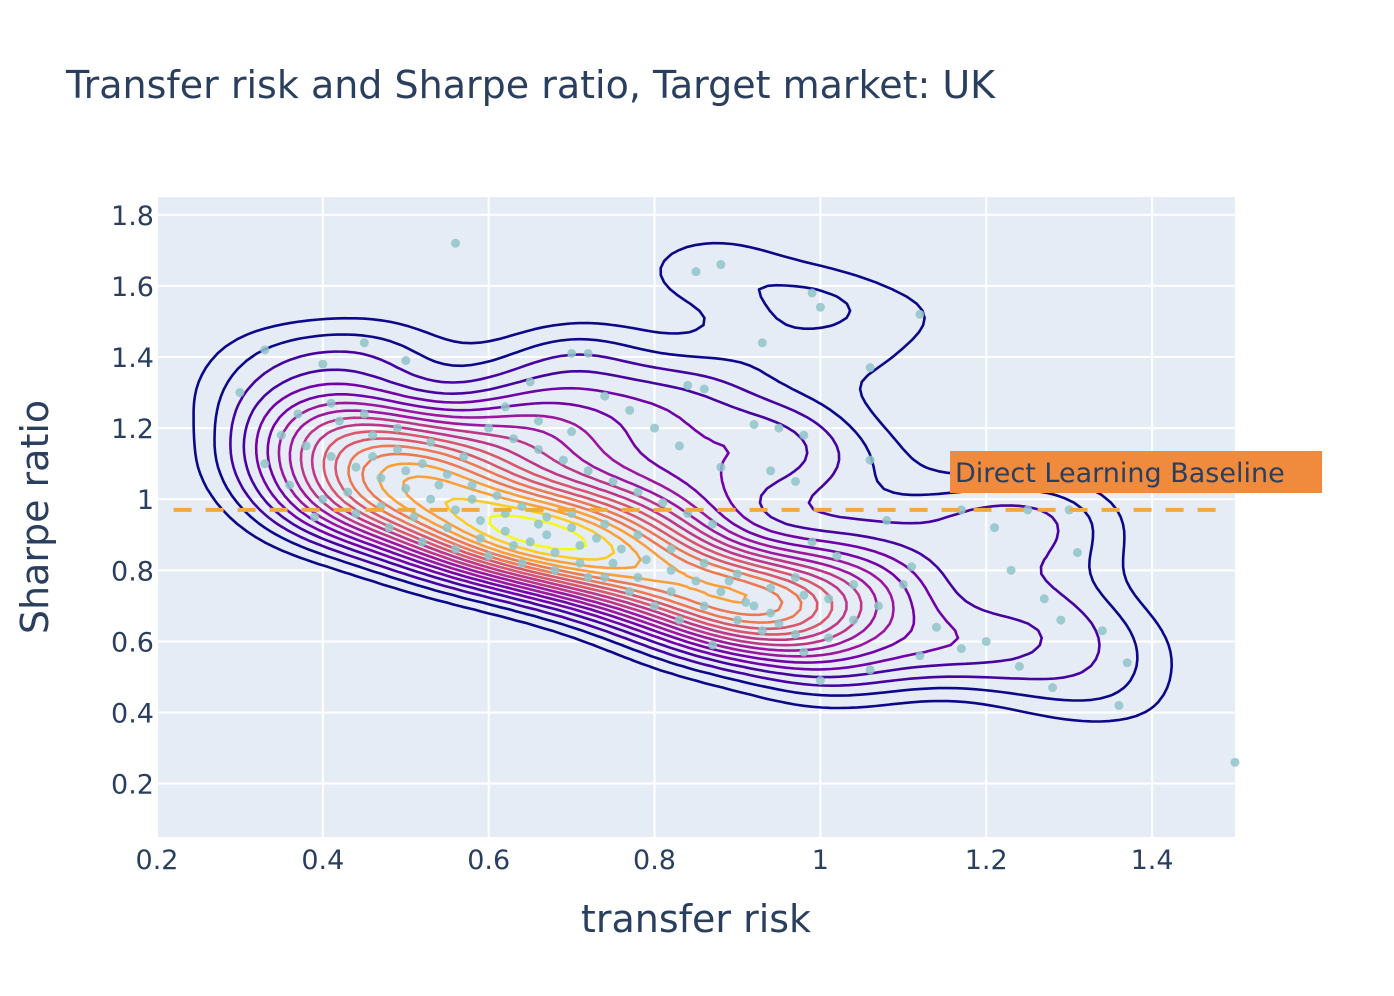  Describe the element at coordinates (1152, 860) in the screenshot. I see `x-tick-label: 1.4` at that location.